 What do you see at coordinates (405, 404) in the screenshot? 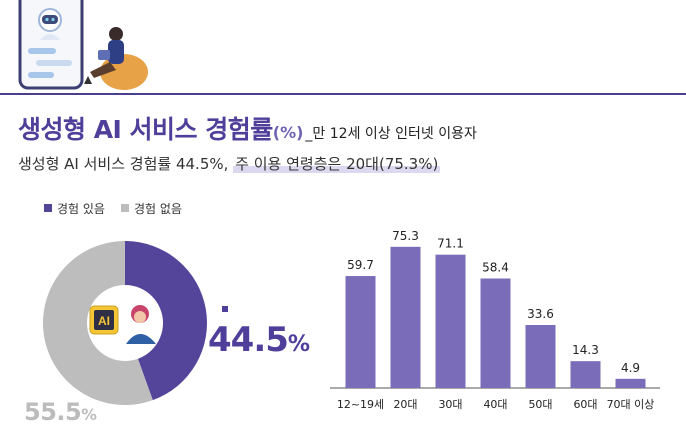
I see `bar-category-label-1: 20대` at bounding box center [405, 404].